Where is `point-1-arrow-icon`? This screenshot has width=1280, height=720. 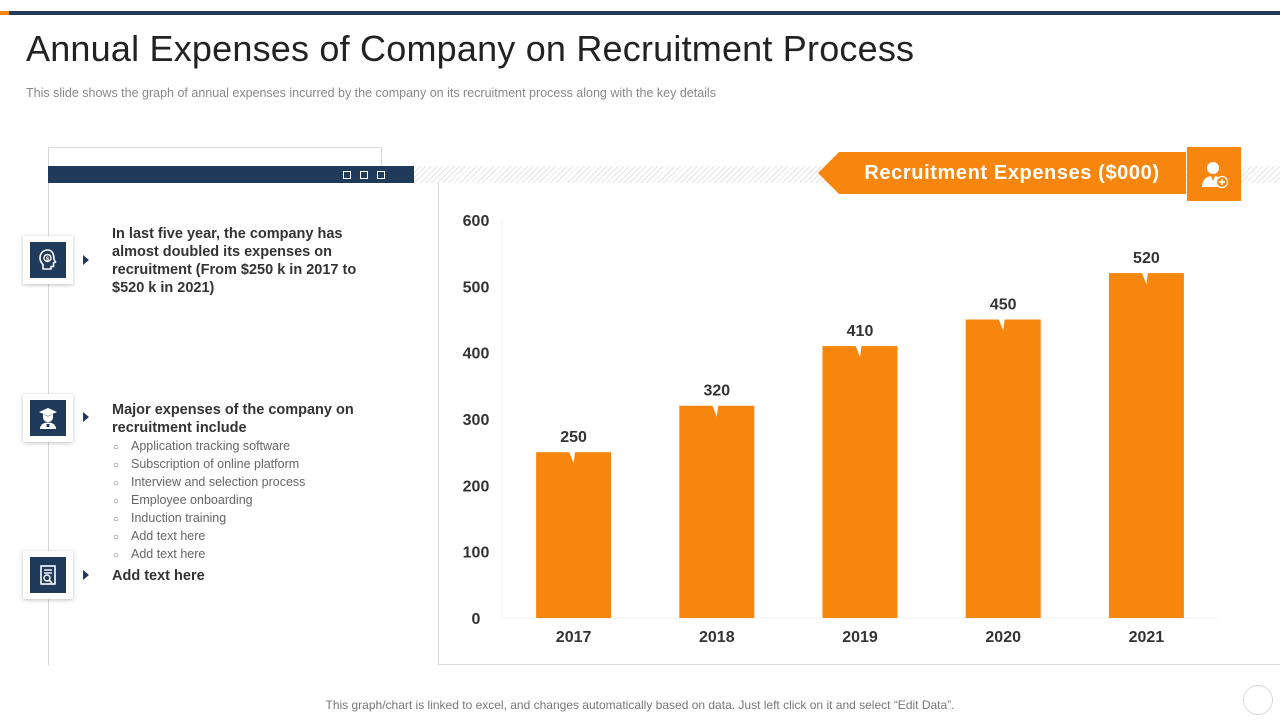
point-1-arrow-icon is located at coordinates (86, 260).